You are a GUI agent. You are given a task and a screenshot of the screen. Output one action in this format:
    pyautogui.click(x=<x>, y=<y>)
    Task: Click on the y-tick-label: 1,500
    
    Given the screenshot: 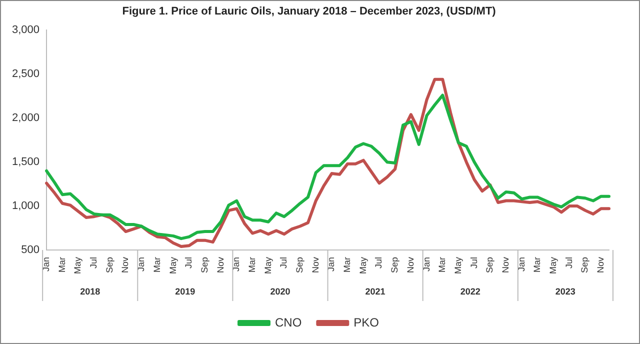 What is the action you would take?
    pyautogui.click(x=26, y=162)
    